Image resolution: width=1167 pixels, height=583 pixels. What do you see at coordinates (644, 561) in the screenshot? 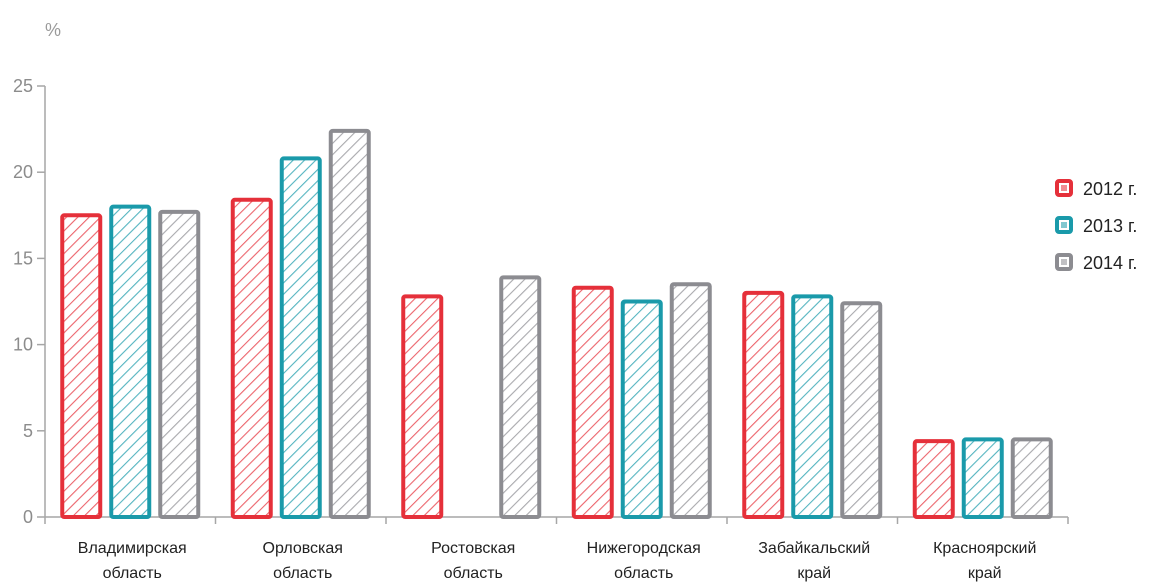
I see `category-label: Нижегородская область` at bounding box center [644, 561].